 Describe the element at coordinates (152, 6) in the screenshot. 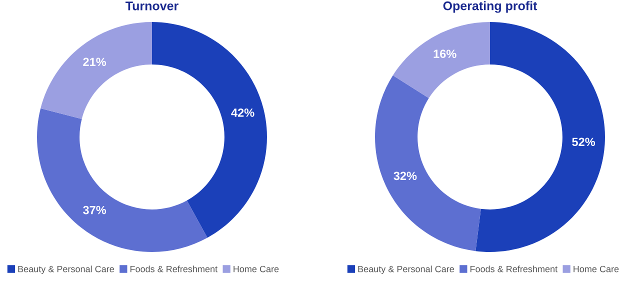

I see `chart-title: Turnover` at that location.